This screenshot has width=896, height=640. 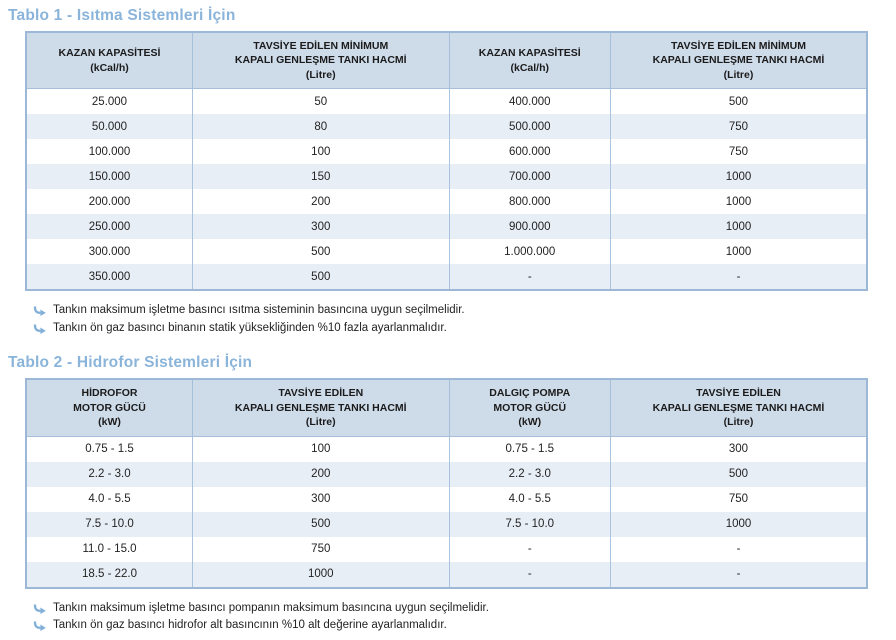 What do you see at coordinates (109, 101) in the screenshot?
I see `table-cell: 25.000` at bounding box center [109, 101].